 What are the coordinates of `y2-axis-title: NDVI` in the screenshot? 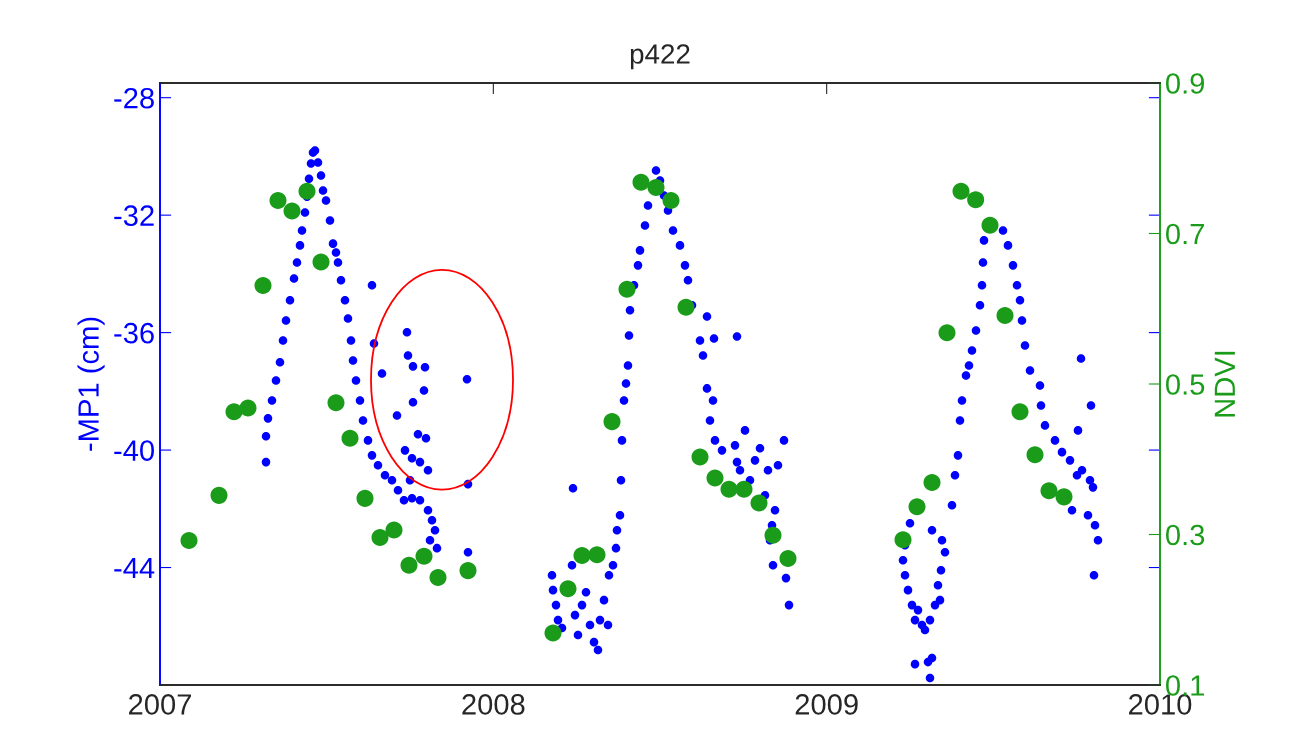 It's located at (1224, 384).